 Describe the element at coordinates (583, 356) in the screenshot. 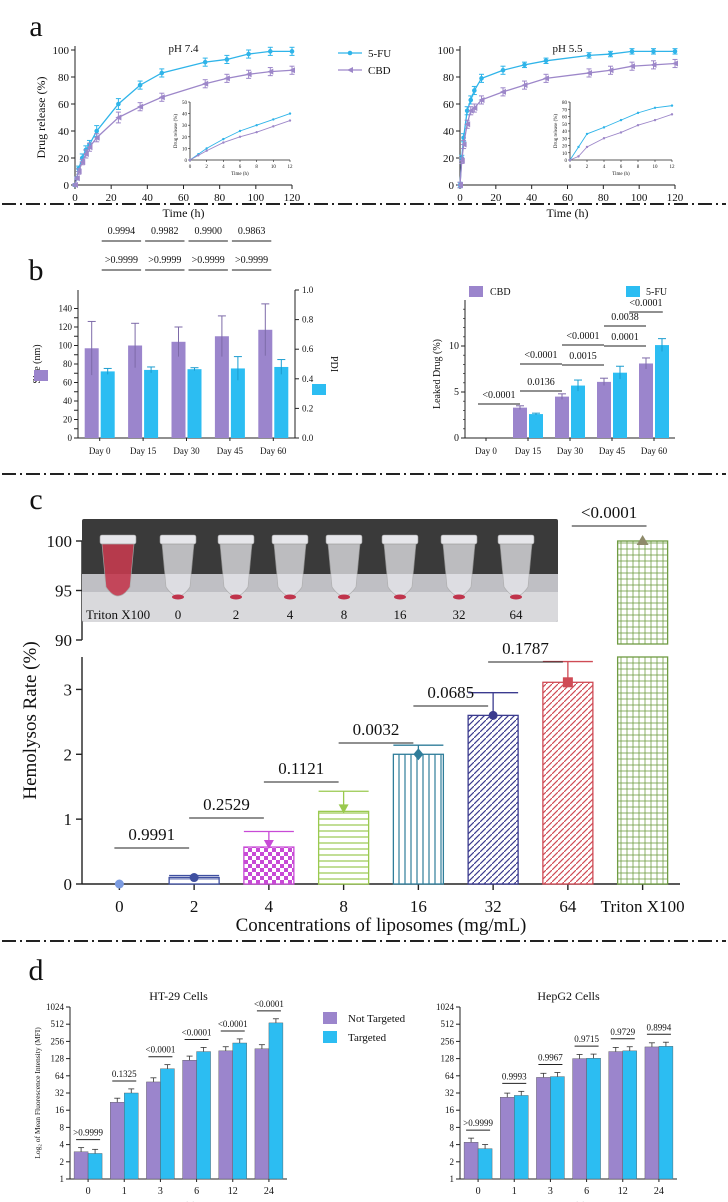

I see `p-value-label: 0.0015` at that location.